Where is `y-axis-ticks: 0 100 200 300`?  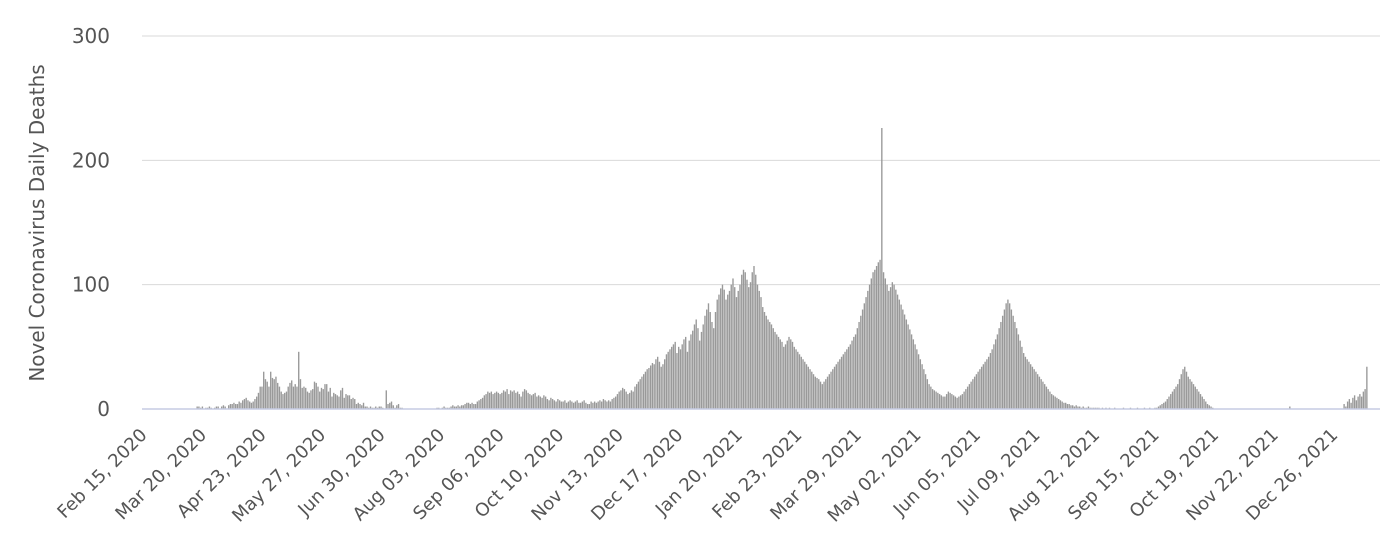
y-axis-ticks: 0 100 200 300 is located at coordinates (91, 222).